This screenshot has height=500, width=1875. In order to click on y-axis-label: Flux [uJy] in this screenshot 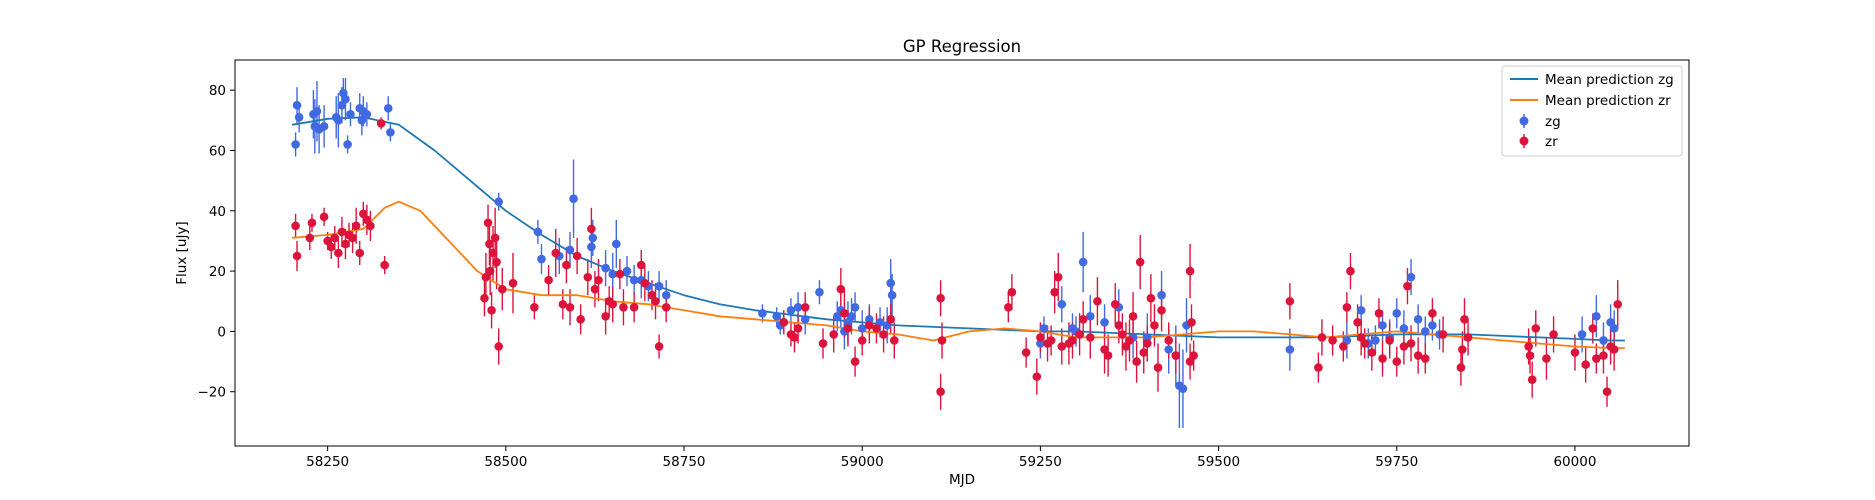, I will do `click(182, 252)`.